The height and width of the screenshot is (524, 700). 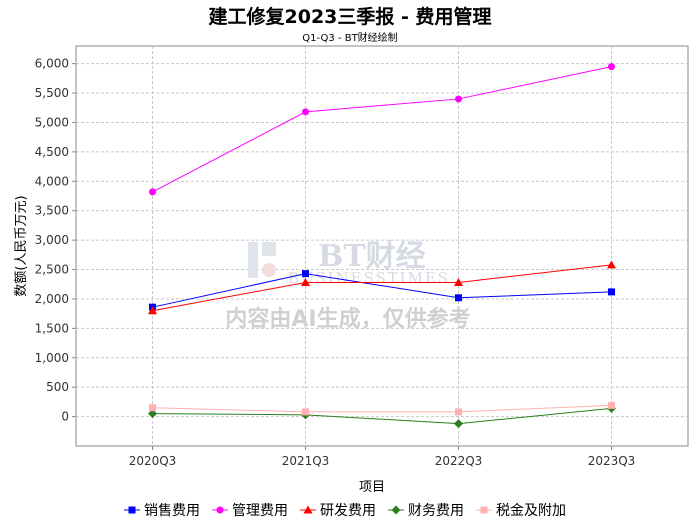 I want to click on bt-logo-icon, so click(x=262, y=260).